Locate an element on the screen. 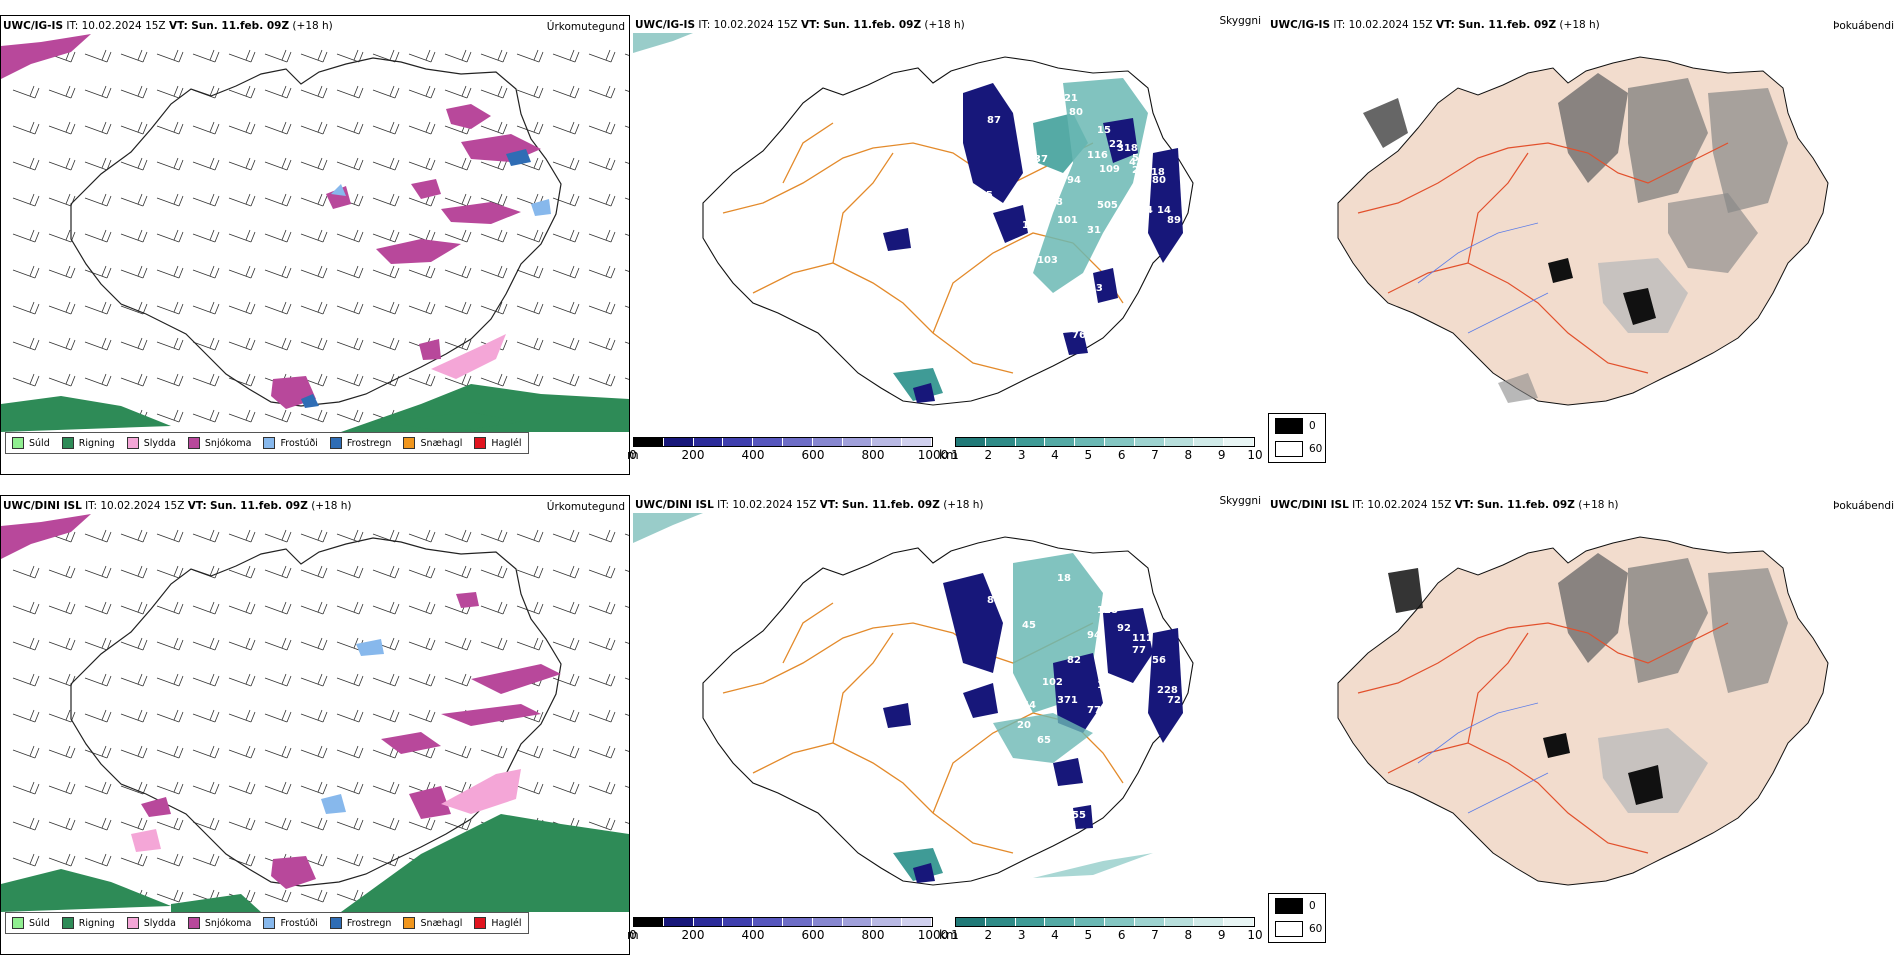  visibility-value-label: 94 is located at coordinates (1074, 180).